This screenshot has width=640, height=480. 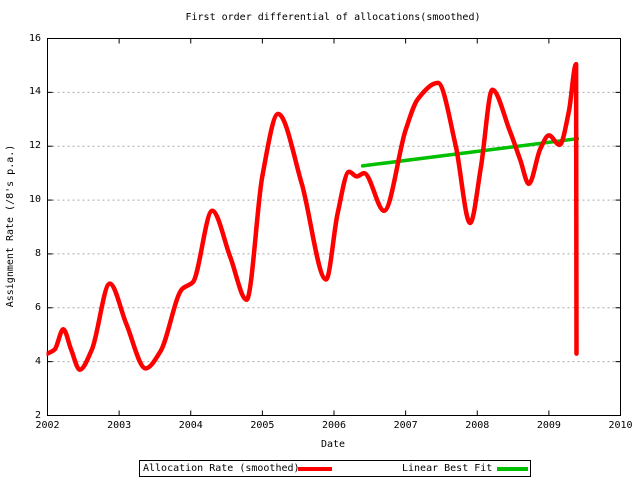 I want to click on y-tick-label: 4, so click(x=37, y=361).